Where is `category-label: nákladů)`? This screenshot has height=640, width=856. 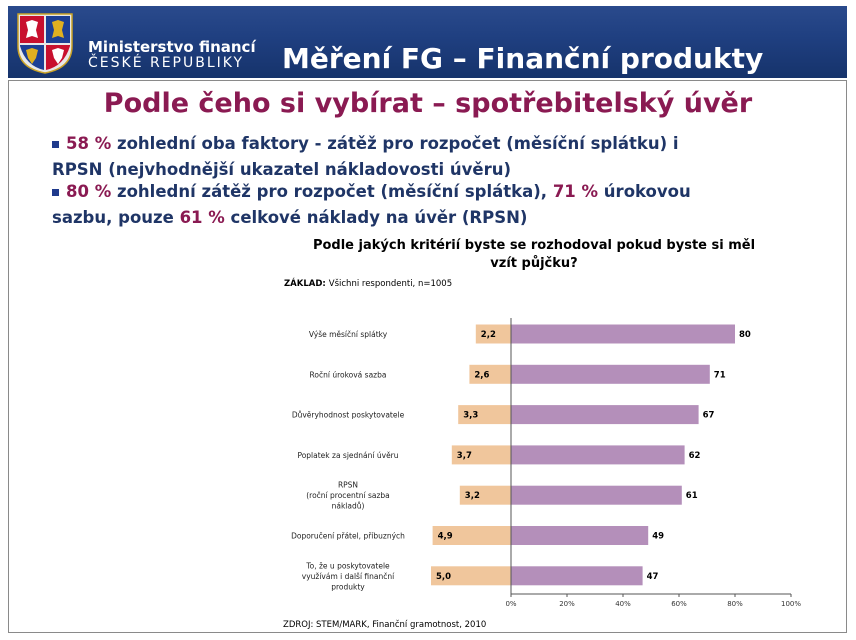
category-label: nákladů) is located at coordinates (348, 506).